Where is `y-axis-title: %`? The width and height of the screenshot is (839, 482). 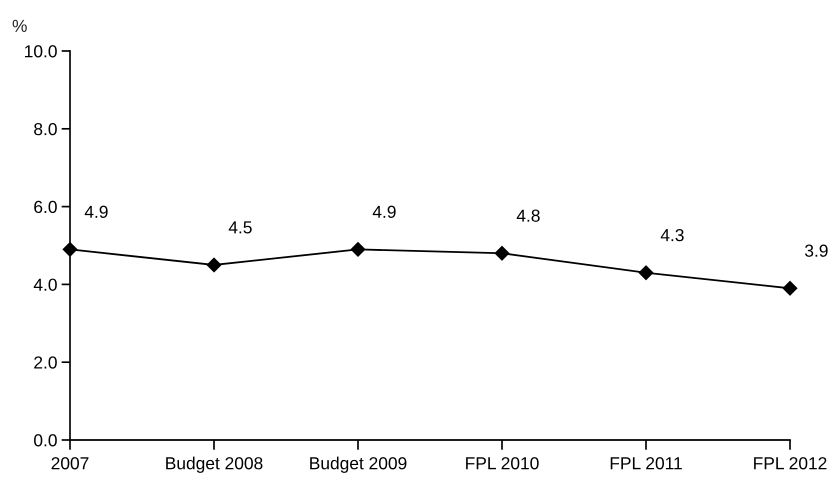 y-axis-title: % is located at coordinates (19, 26).